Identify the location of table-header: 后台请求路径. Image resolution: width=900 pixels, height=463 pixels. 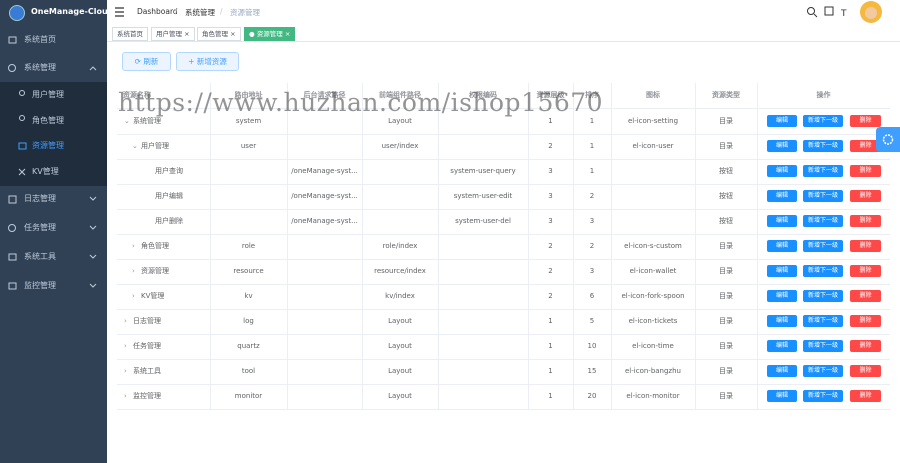
(324, 95).